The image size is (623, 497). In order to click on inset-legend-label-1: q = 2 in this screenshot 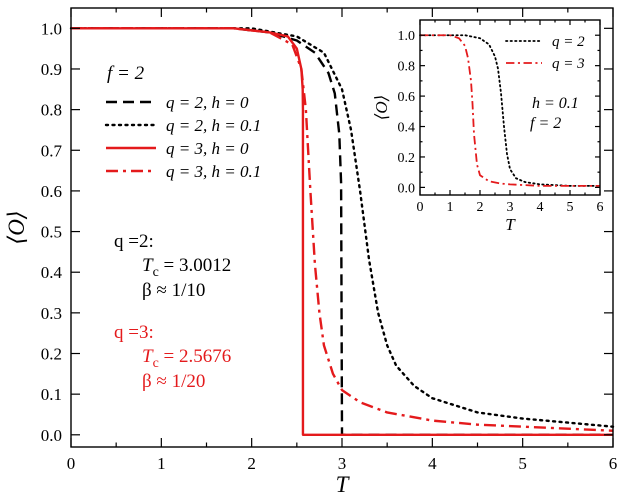, I will do `click(568, 42)`.